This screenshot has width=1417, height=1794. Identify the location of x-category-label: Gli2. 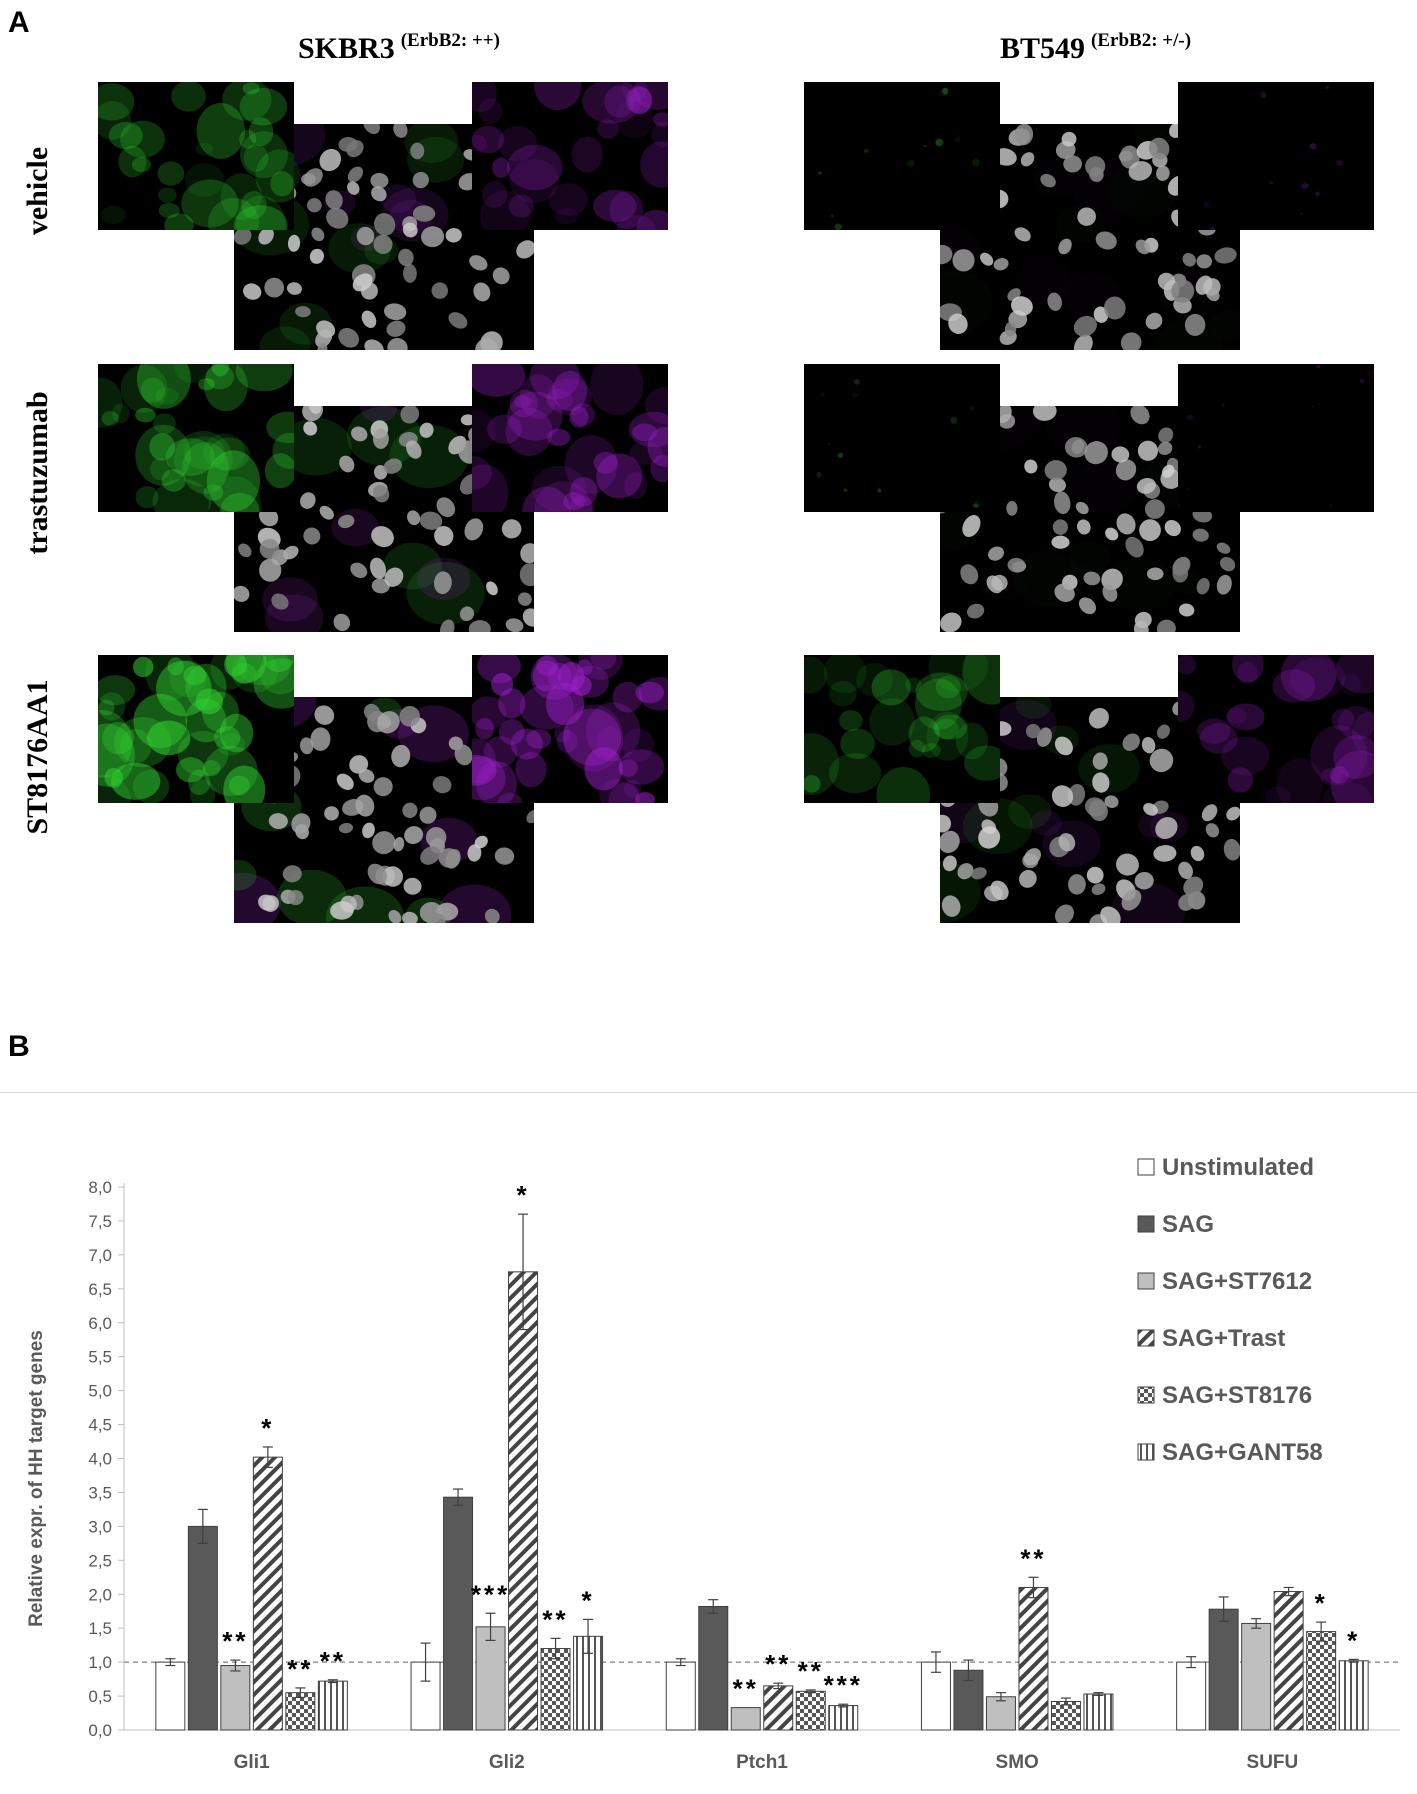
(507, 1762).